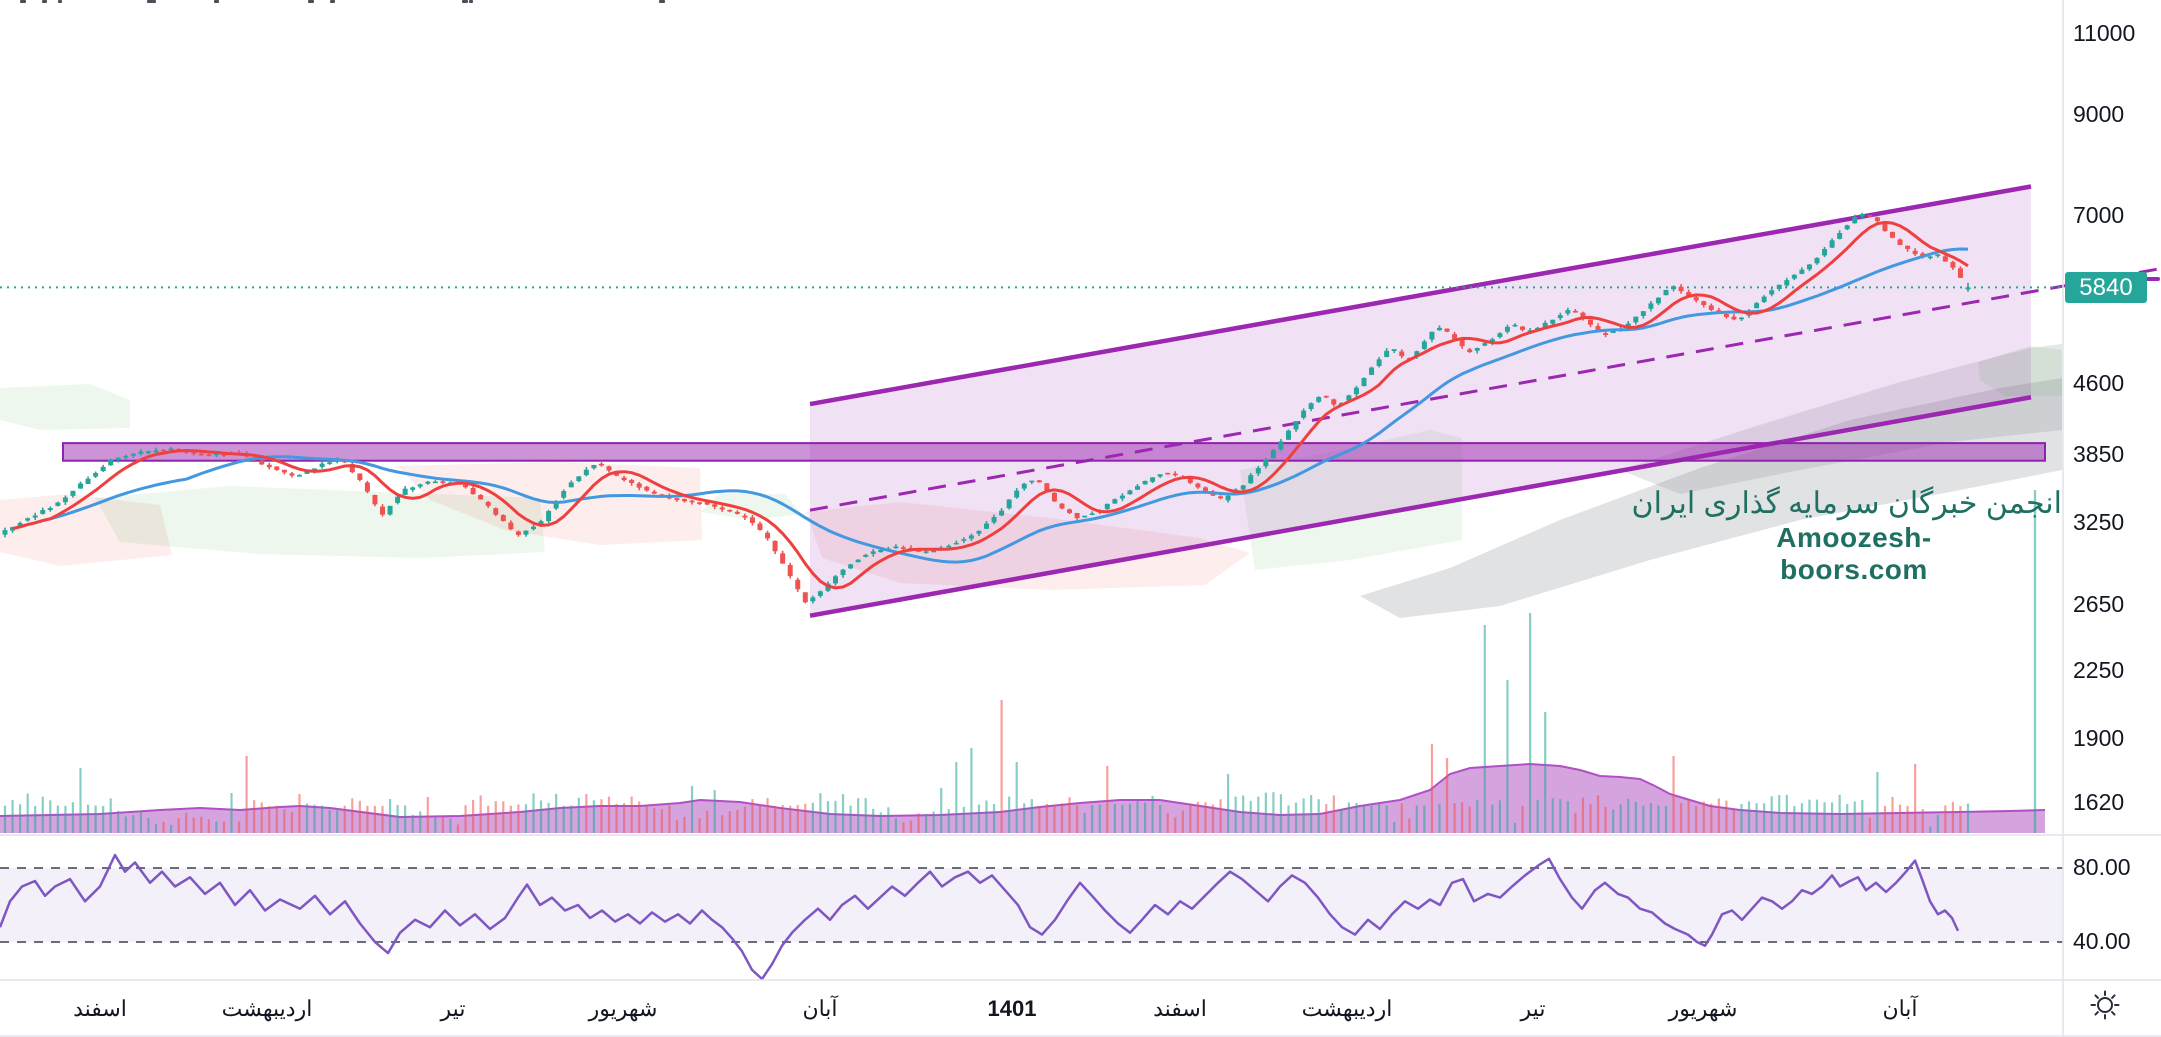 The width and height of the screenshot is (2161, 1037). What do you see at coordinates (1420, 295) in the screenshot?
I see `trend-channel-upper-line` at bounding box center [1420, 295].